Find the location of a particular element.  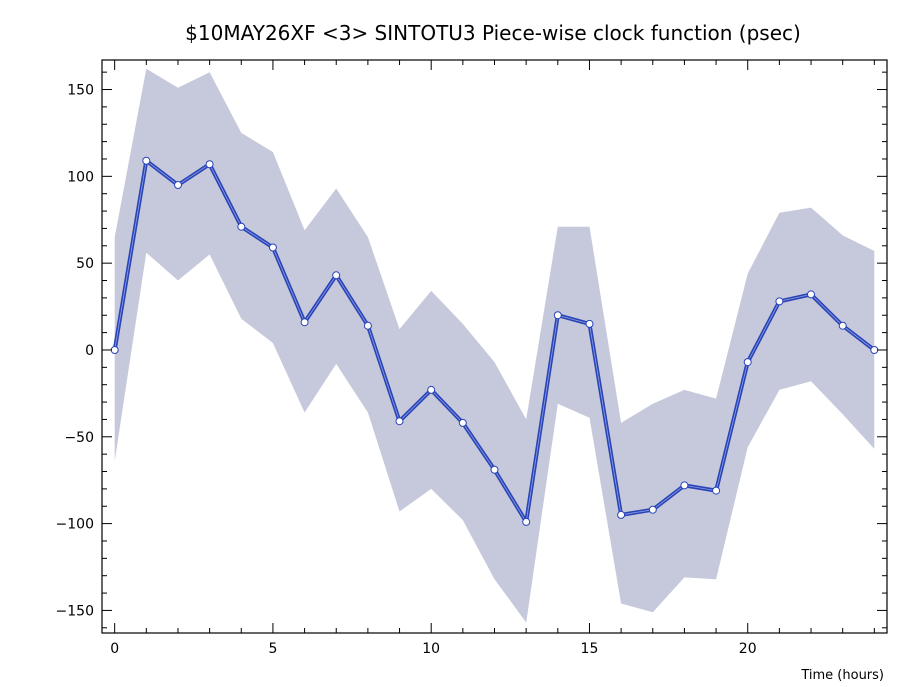

x-tick-label: 0 is located at coordinates (114, 649).